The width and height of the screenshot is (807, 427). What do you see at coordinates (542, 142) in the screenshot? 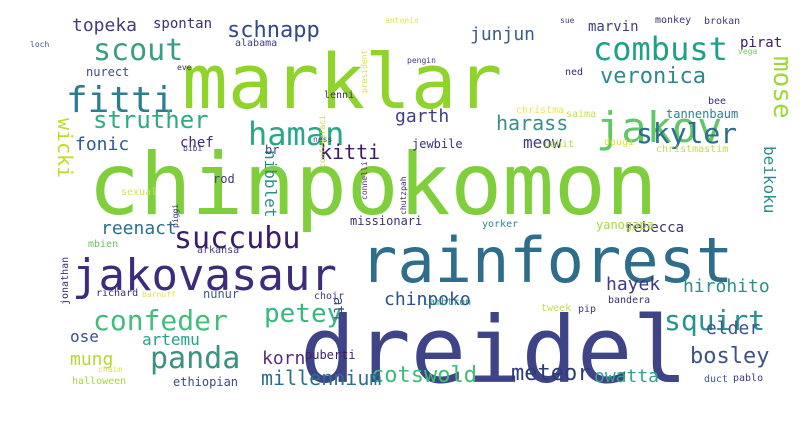
I see `word-meow: meow` at bounding box center [542, 142].